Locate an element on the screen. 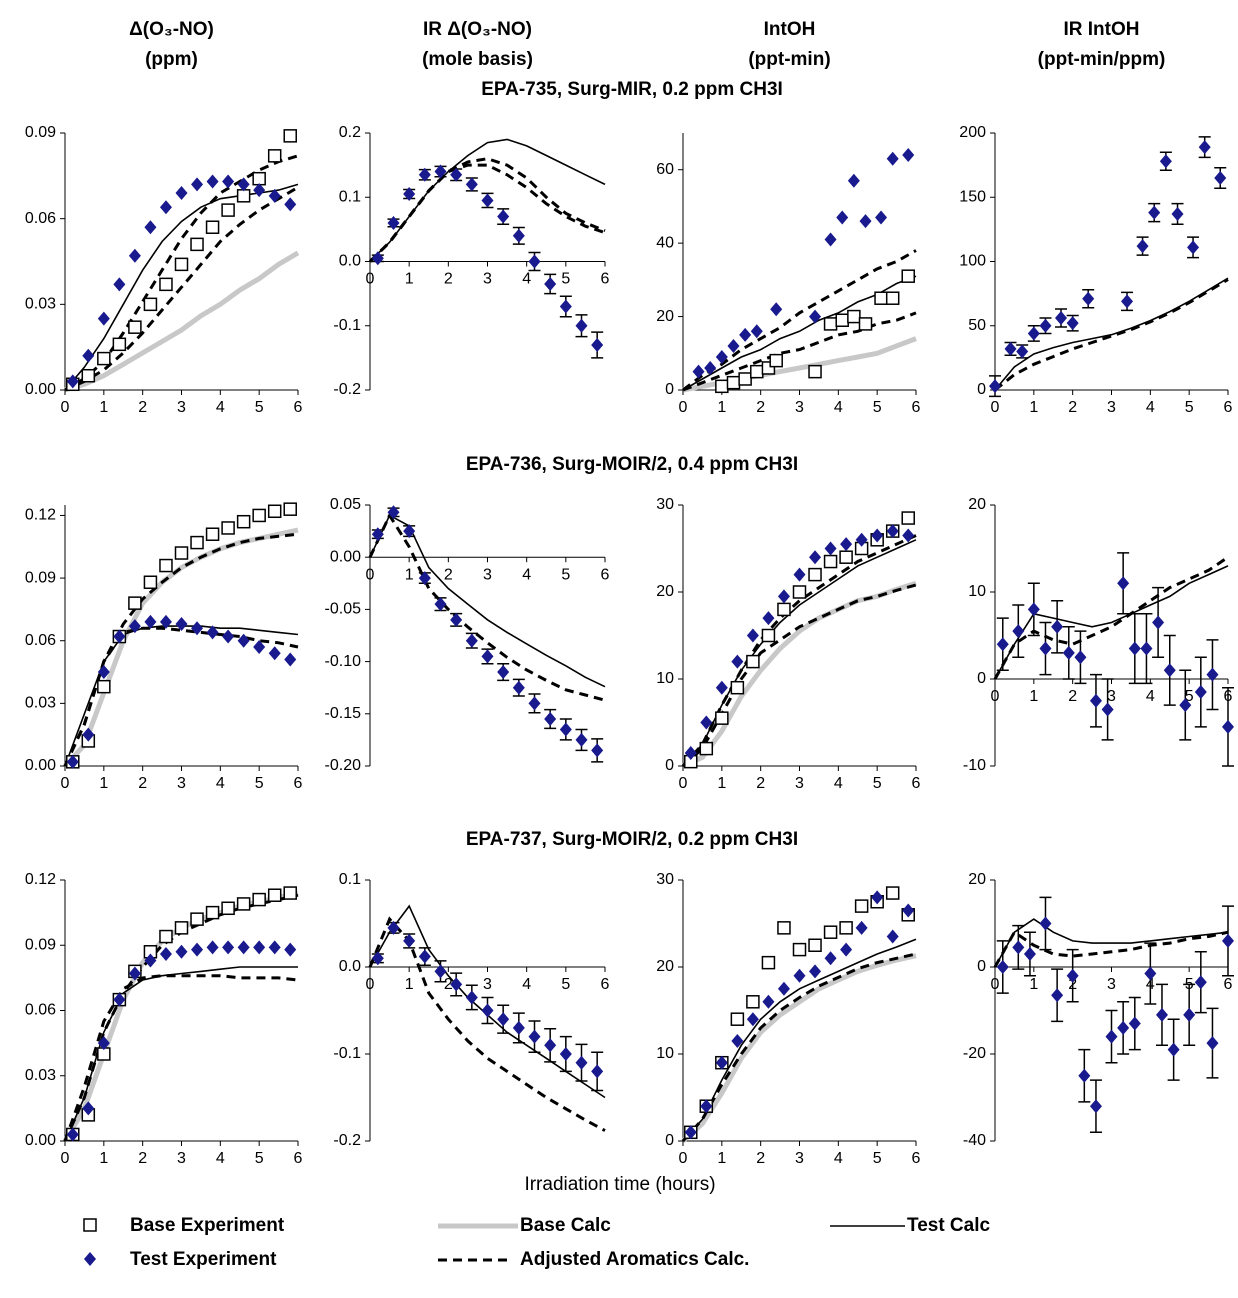  column-title: (mole basis) is located at coordinates (477, 59).